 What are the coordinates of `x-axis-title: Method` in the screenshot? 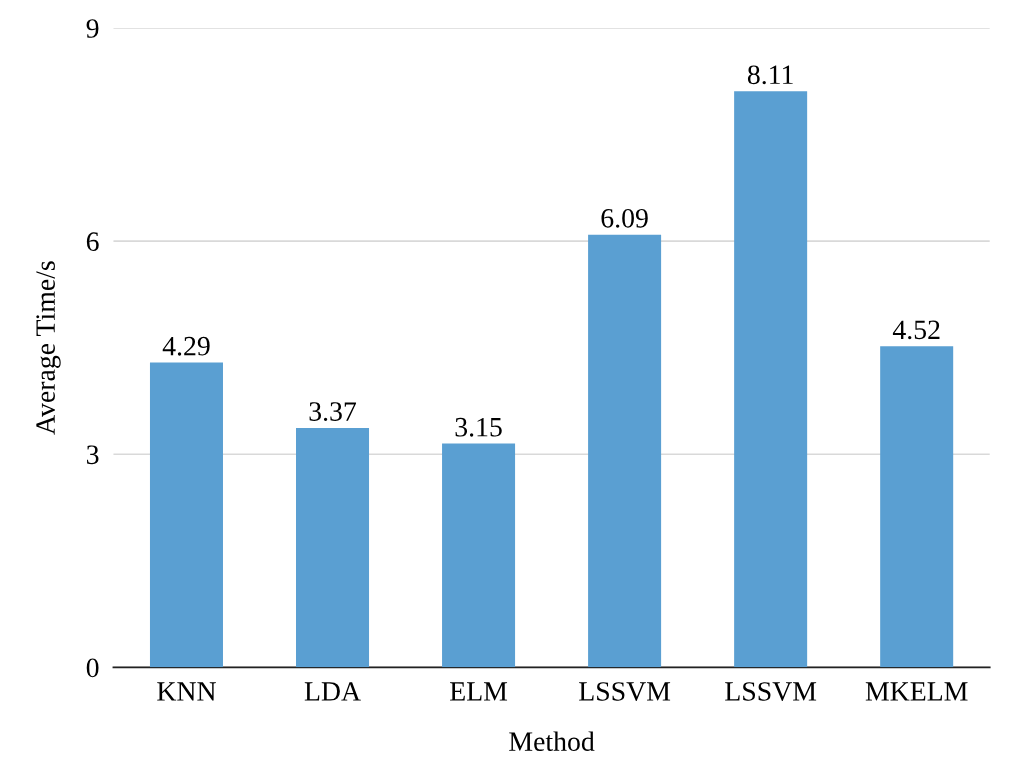 It's located at (552, 741).